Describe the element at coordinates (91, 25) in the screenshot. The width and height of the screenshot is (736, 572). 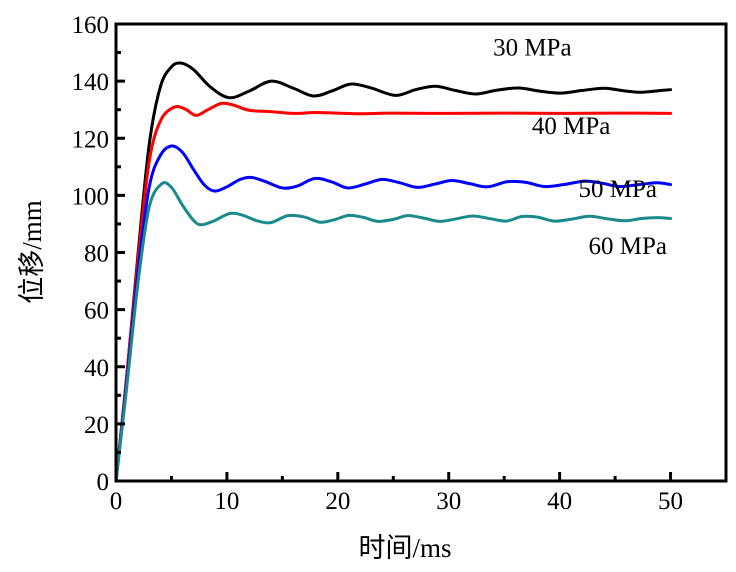
I see `y-tick-label: 160` at that location.